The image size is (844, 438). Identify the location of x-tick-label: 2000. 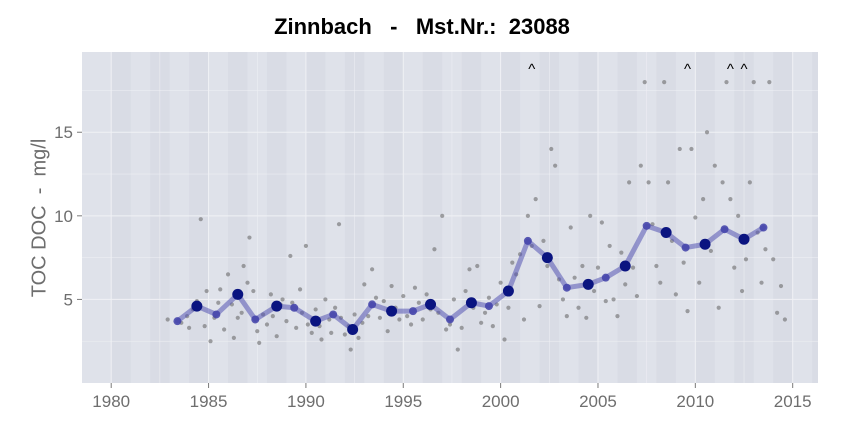
(501, 401).